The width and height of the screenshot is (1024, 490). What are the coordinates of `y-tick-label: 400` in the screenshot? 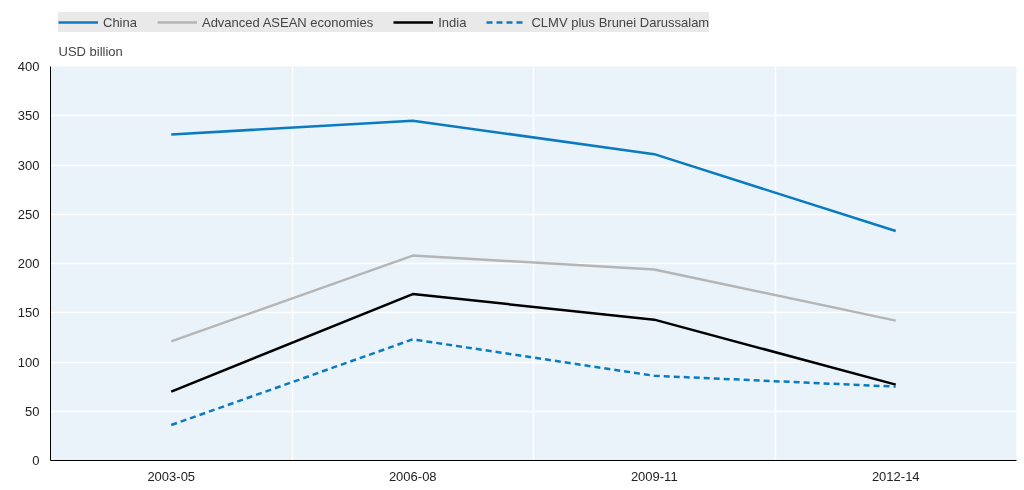 It's located at (28, 66).